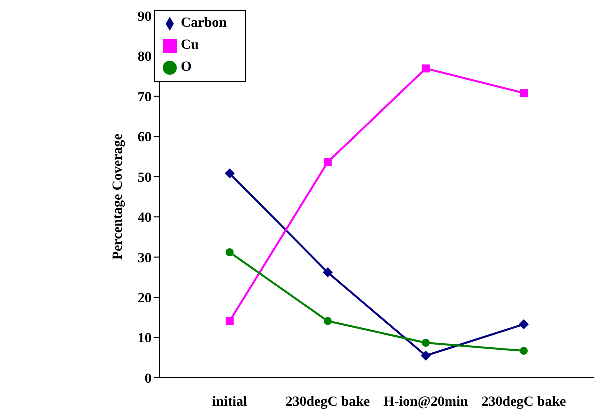  I want to click on y-axis-title: Percentage Coverage, so click(118, 197).